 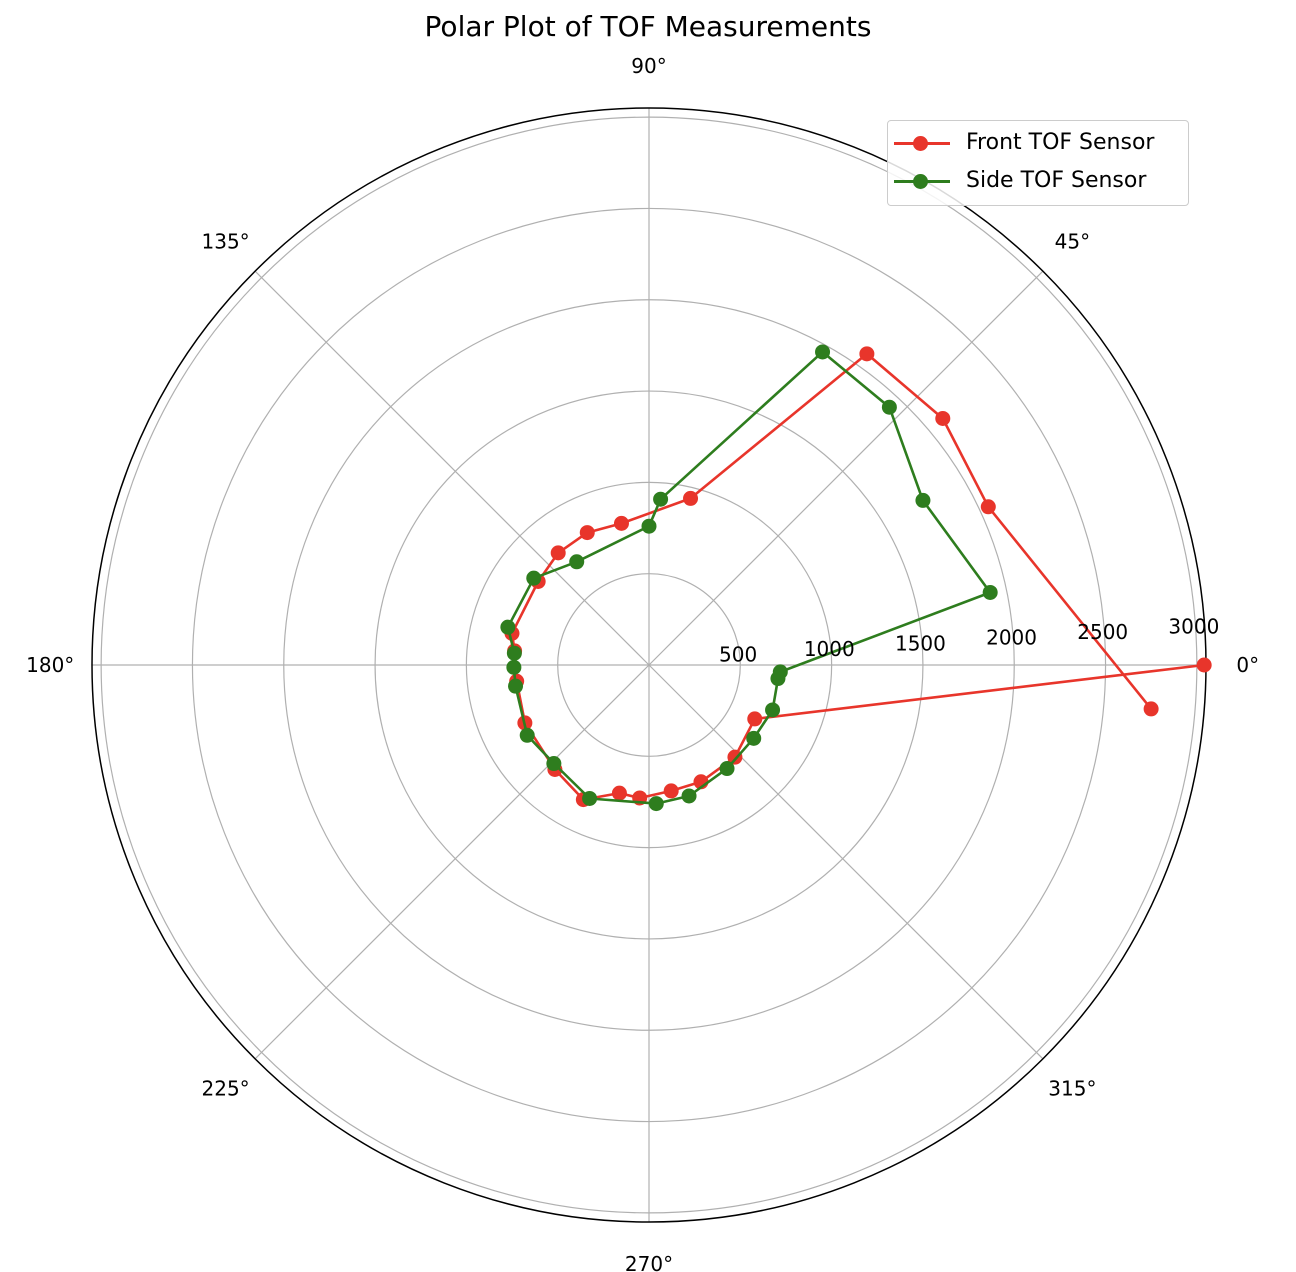 What do you see at coordinates (1193, 627) in the screenshot?
I see `radial-tick-label-3000: 3000` at bounding box center [1193, 627].